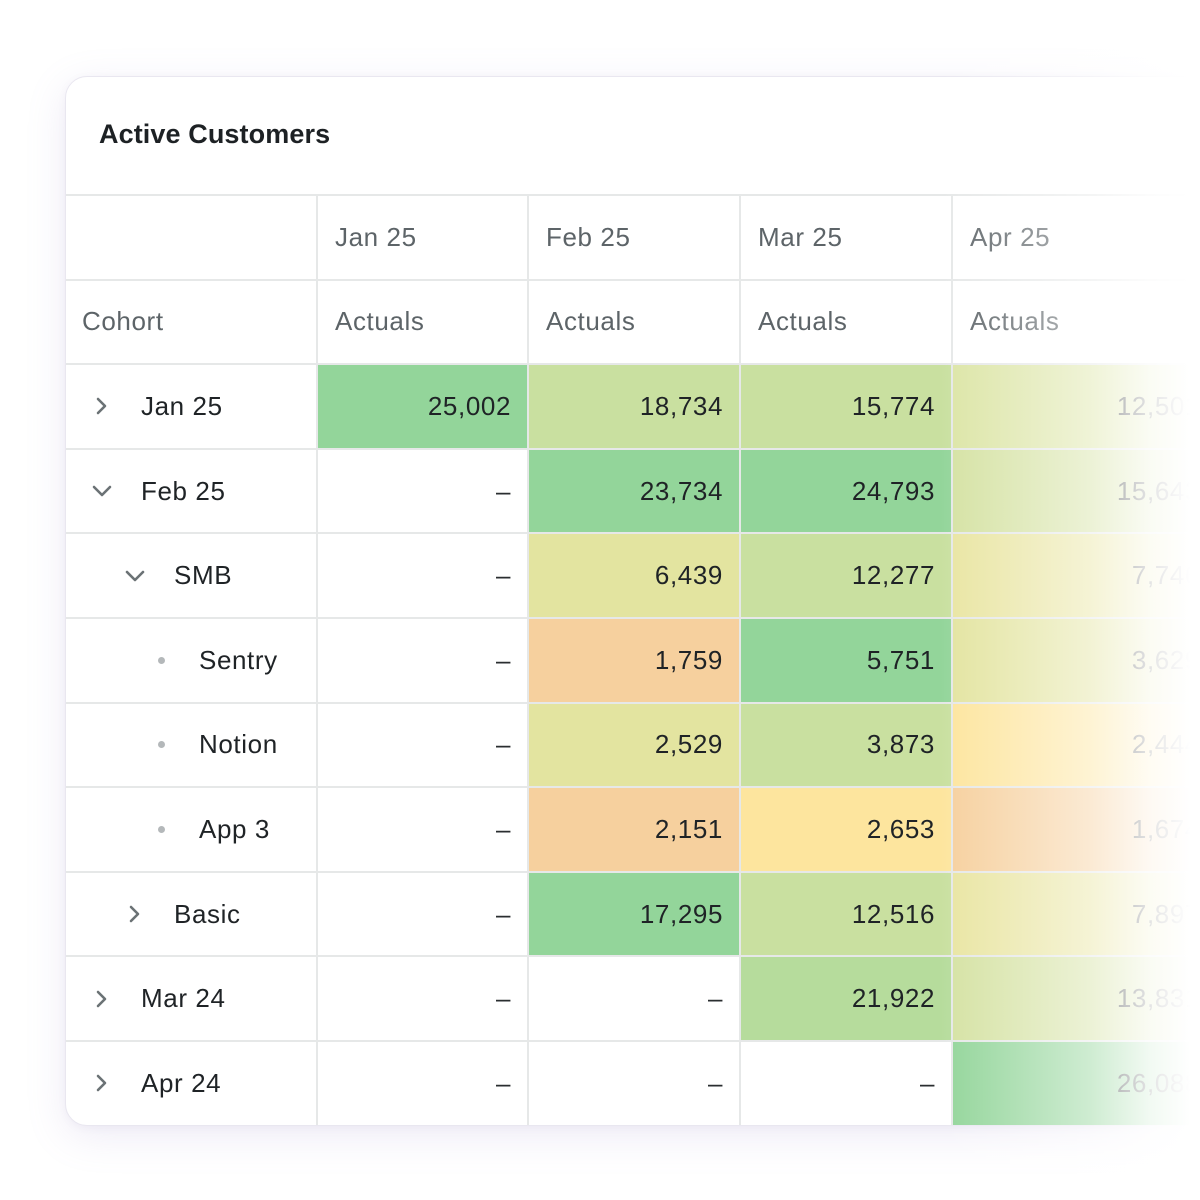 This screenshot has width=1200, height=1200. What do you see at coordinates (847, 830) in the screenshot?
I see `value-cell: 2,653` at bounding box center [847, 830].